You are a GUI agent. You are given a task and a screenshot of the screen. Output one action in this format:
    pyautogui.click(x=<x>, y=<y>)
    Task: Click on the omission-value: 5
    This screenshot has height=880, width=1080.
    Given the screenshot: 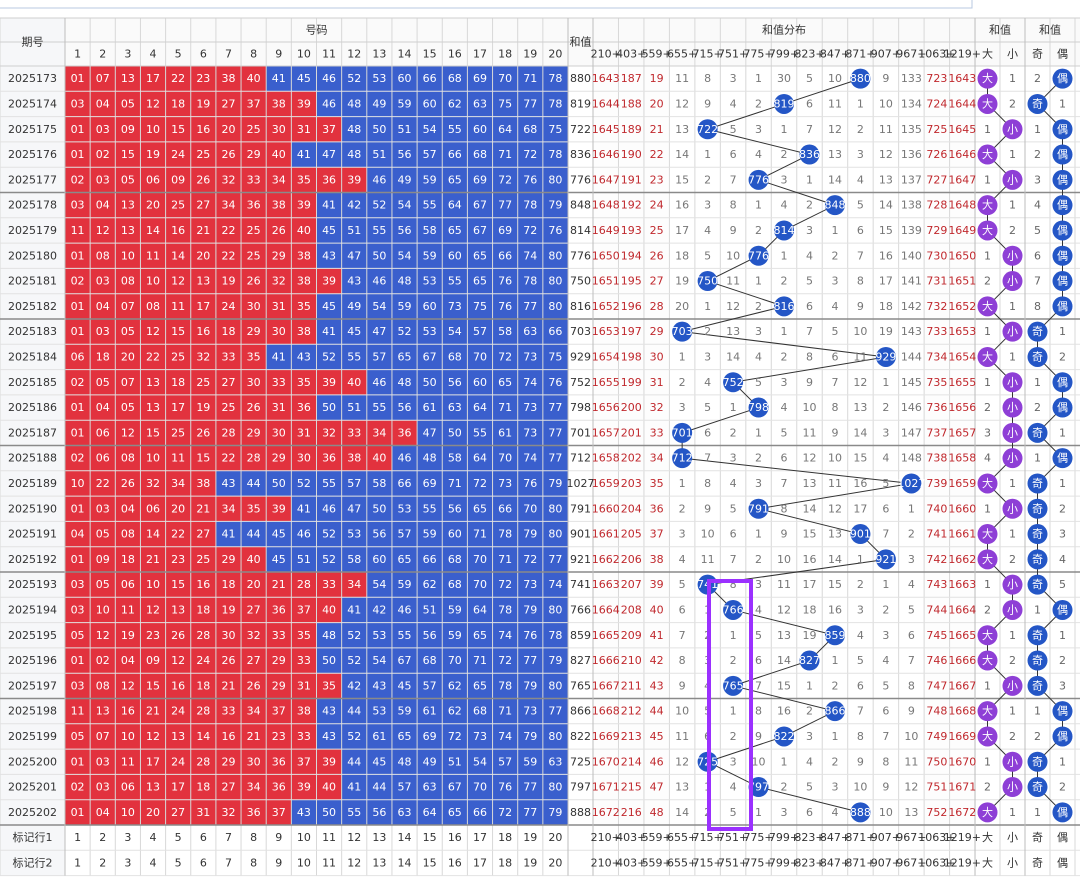 What is the action you would take?
    pyautogui.click(x=809, y=78)
    